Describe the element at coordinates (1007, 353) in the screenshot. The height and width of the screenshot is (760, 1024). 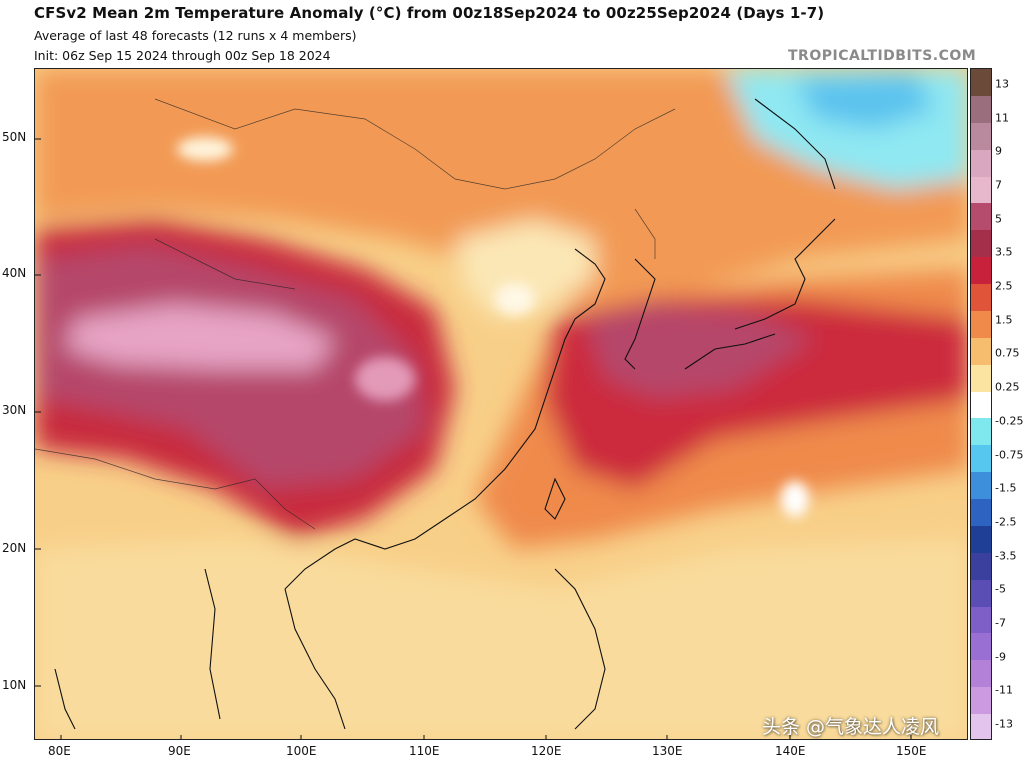
I see `colorbar-tick-label: 0.75` at that location.